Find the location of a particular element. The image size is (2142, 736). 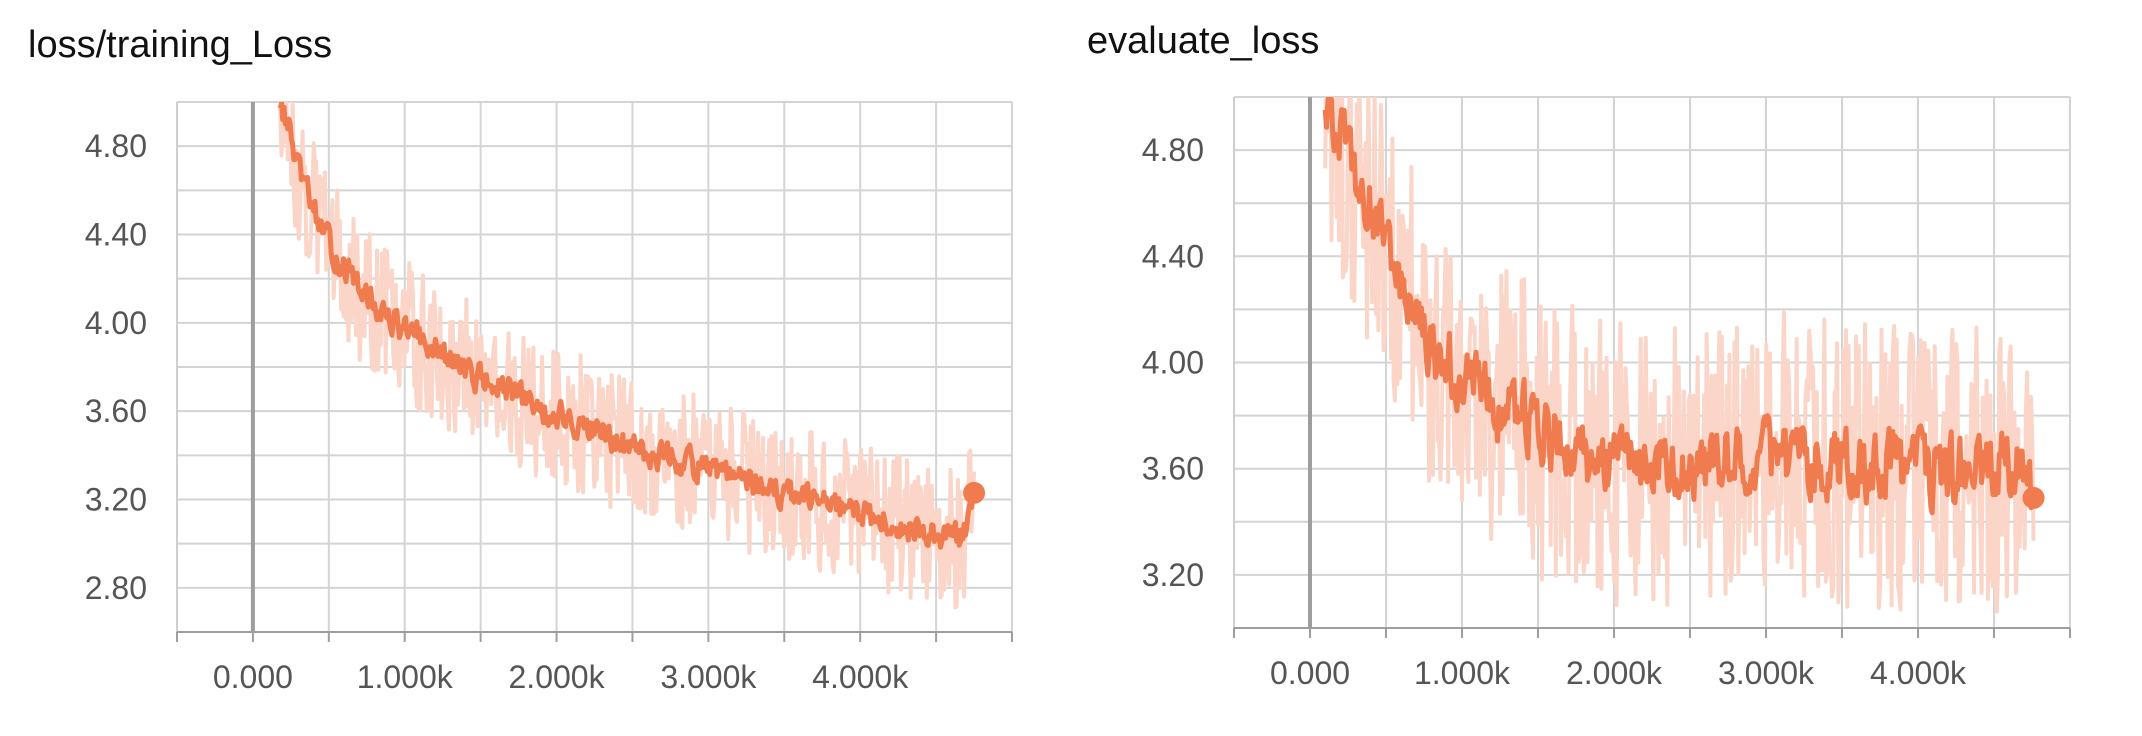

chart-title: loss/training_Loss is located at coordinates (180, 45).